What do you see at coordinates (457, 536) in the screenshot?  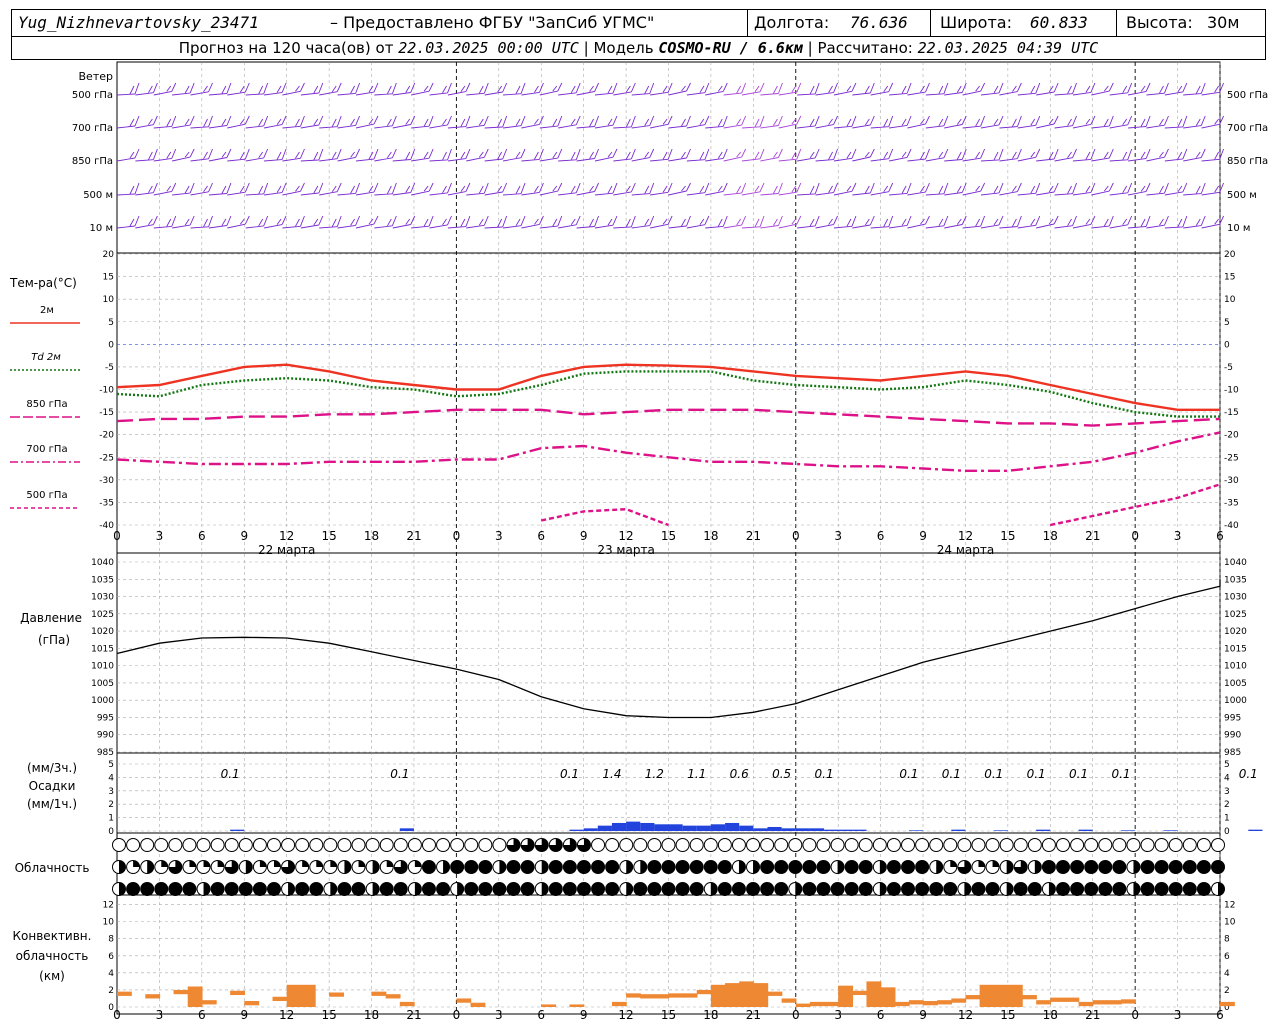 I see `time-tick-label: 0` at bounding box center [457, 536].